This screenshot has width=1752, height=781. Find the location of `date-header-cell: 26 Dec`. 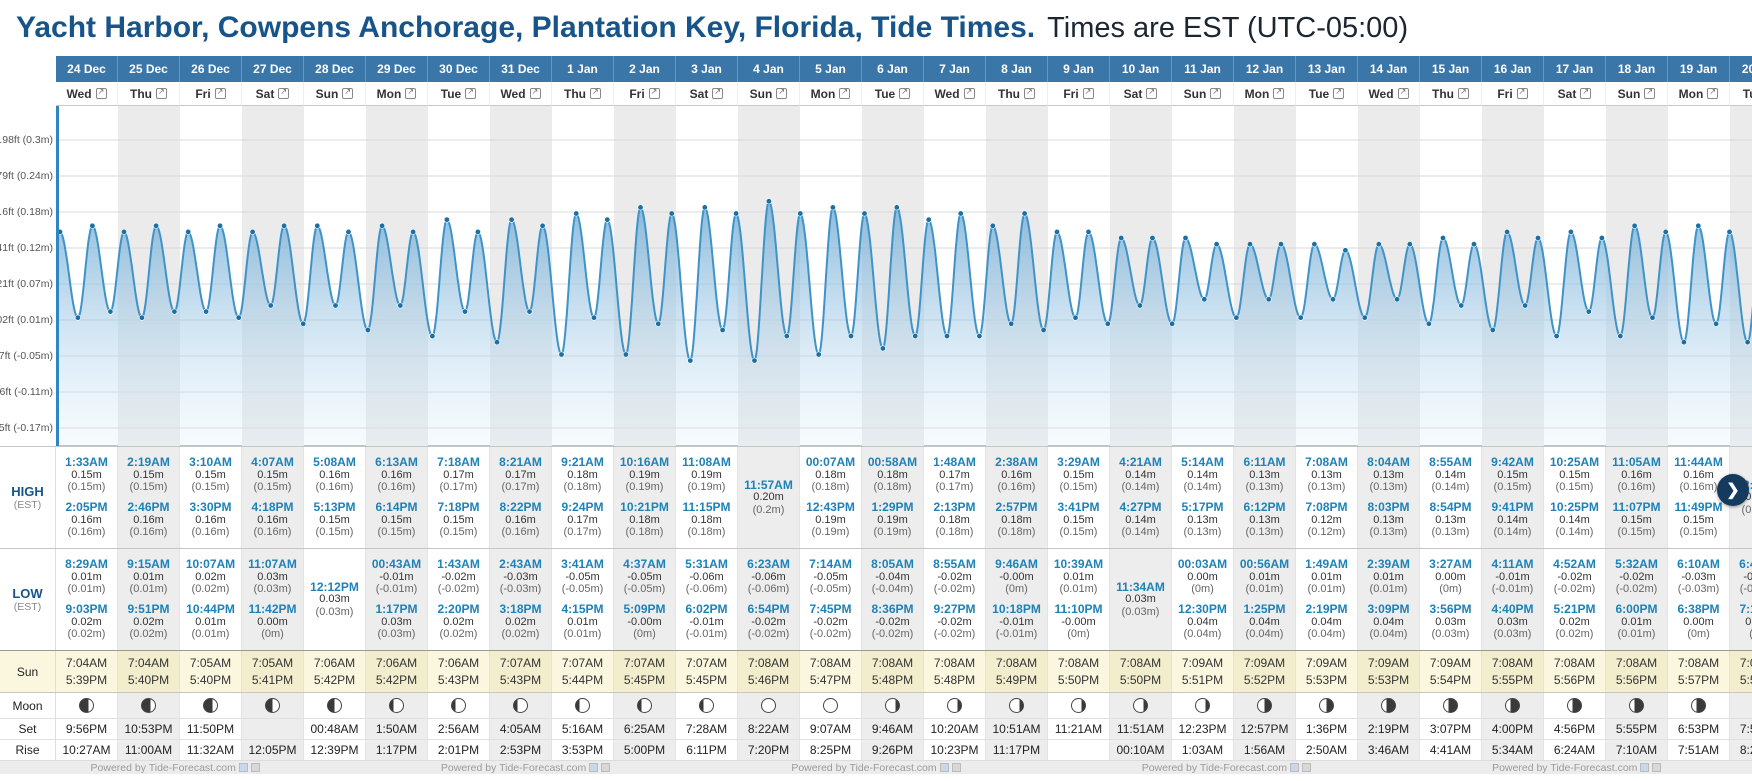

date-header-cell: 26 Dec is located at coordinates (211, 69).